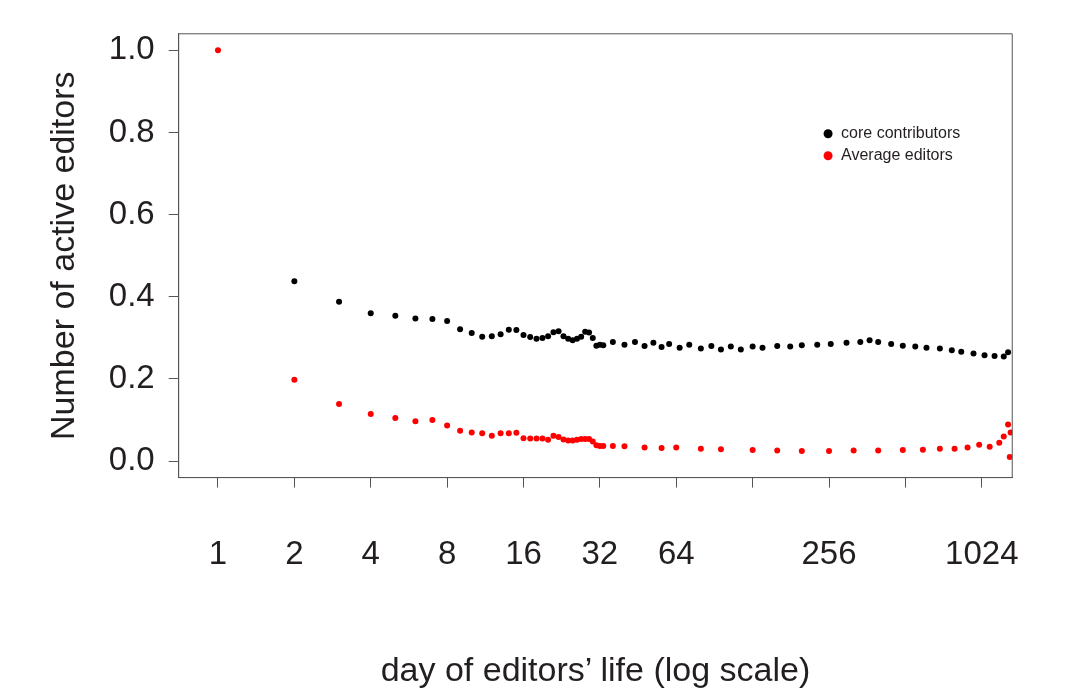 This screenshot has width=1067, height=696. Describe the element at coordinates (294, 553) in the screenshot. I see `x-tick-label: 2` at that location.